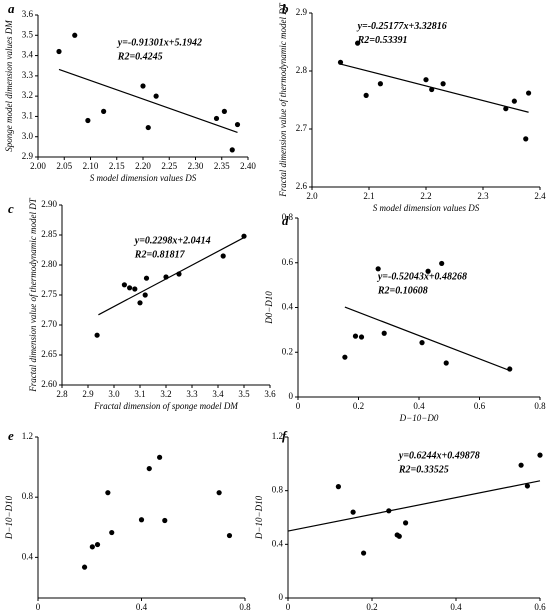 The height and width of the screenshot is (614, 550). I want to click on x-tick-label: 2.20, so click(143, 166).